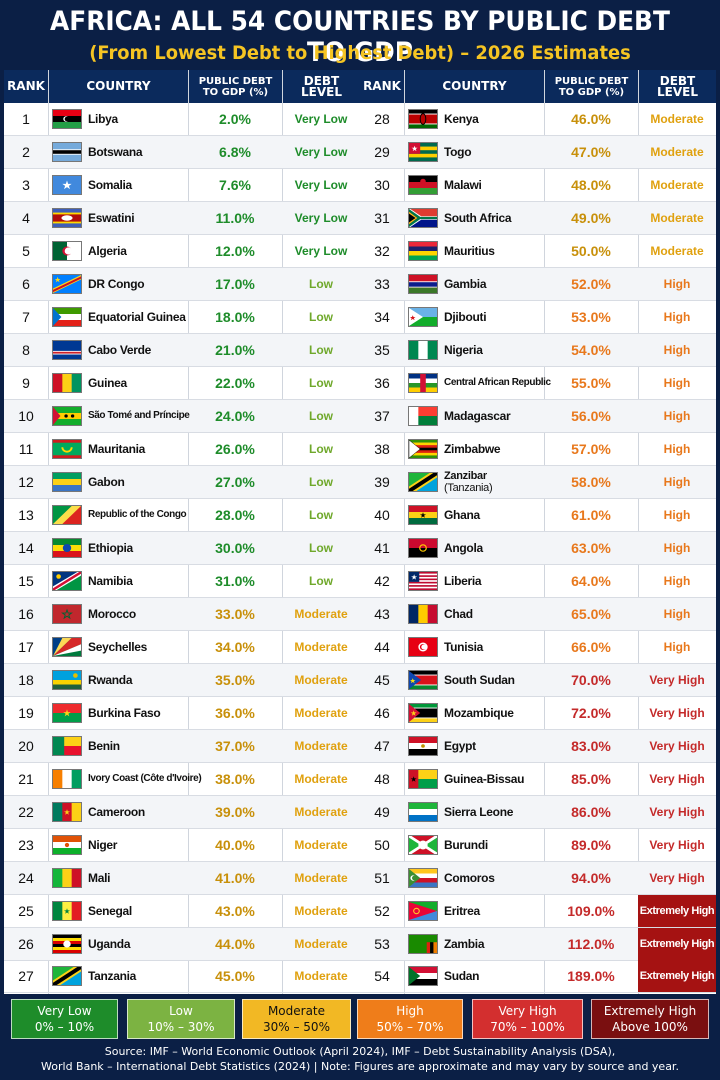 This screenshot has width=720, height=1080. What do you see at coordinates (538, 416) in the screenshot?
I see `table-row: 37 Madagascar 56.0% High` at bounding box center [538, 416].